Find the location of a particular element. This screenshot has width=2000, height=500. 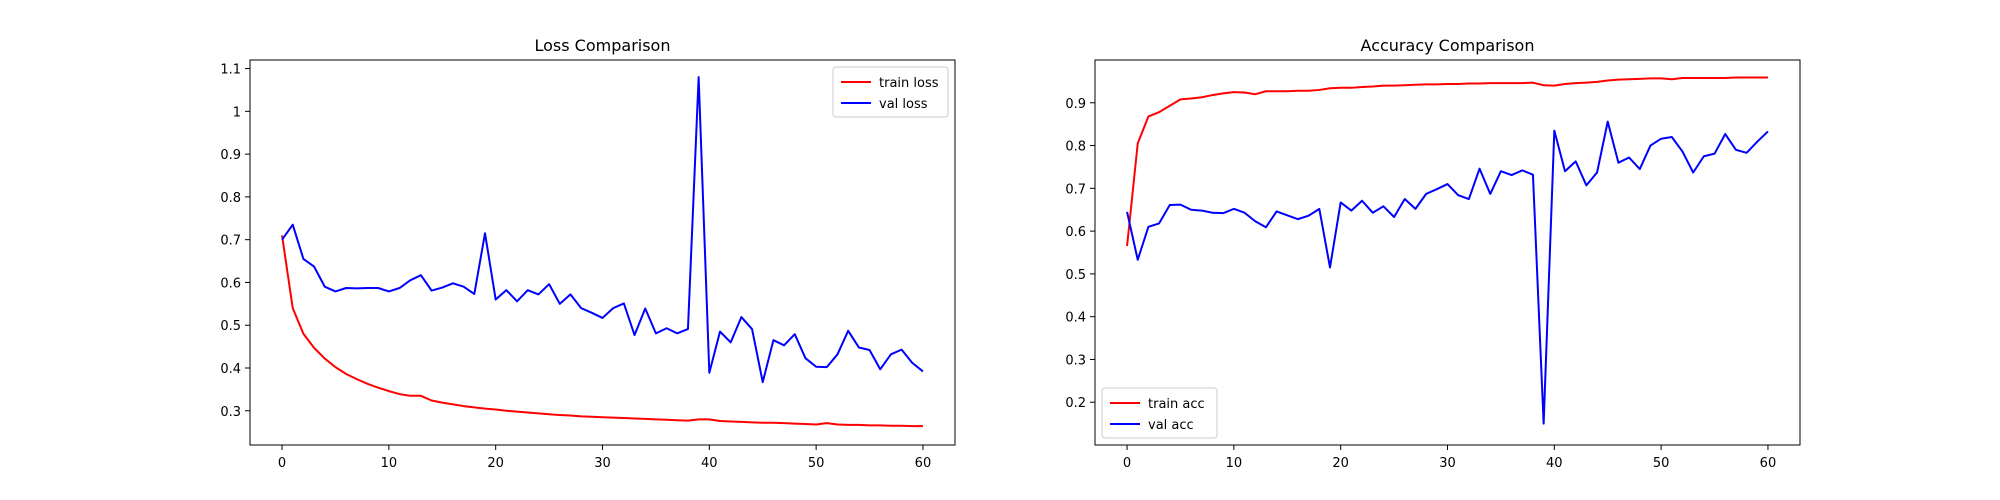

loss-legend-box is located at coordinates (890, 92).